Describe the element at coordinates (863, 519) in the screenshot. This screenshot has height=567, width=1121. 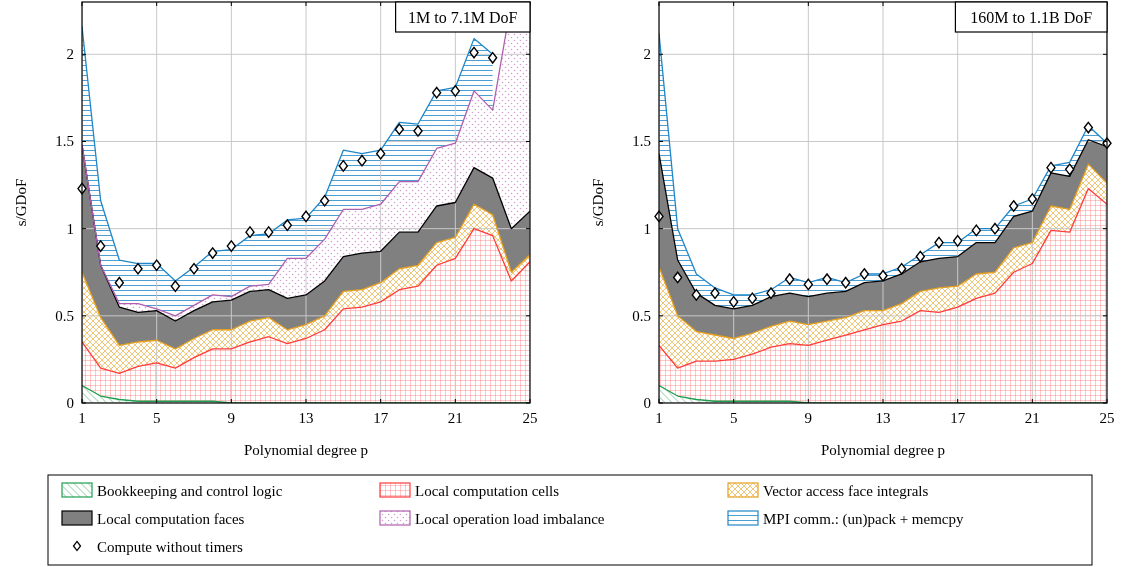
I see `legend-label: MPI comm.: (un)pack + memcpy` at that location.